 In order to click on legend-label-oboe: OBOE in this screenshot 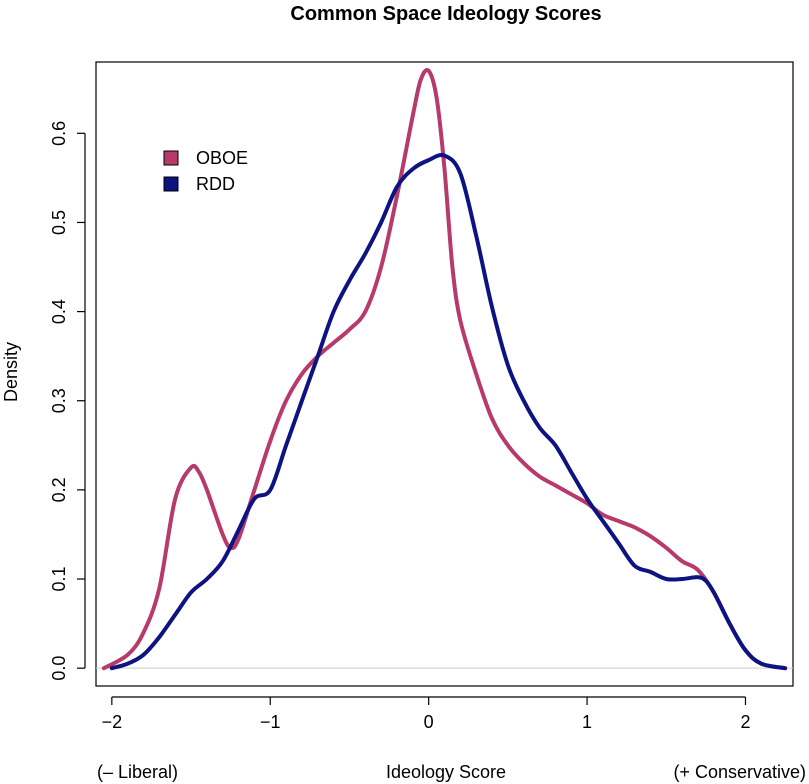, I will do `click(222, 158)`.